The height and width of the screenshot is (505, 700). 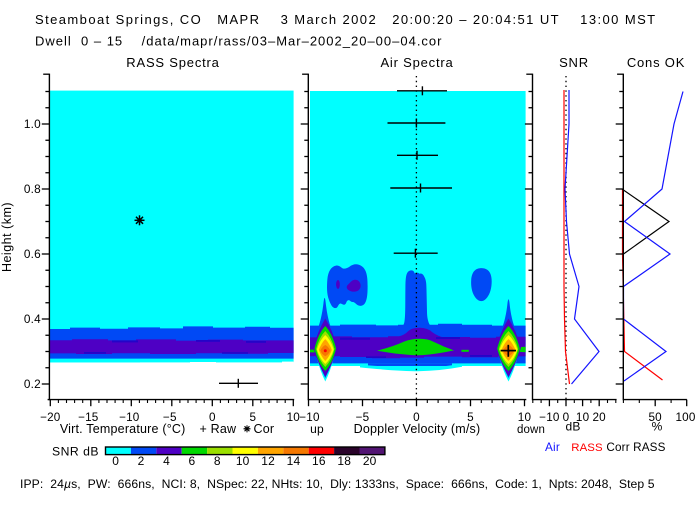 I want to click on svg-text: 12, so click(x=268, y=461).